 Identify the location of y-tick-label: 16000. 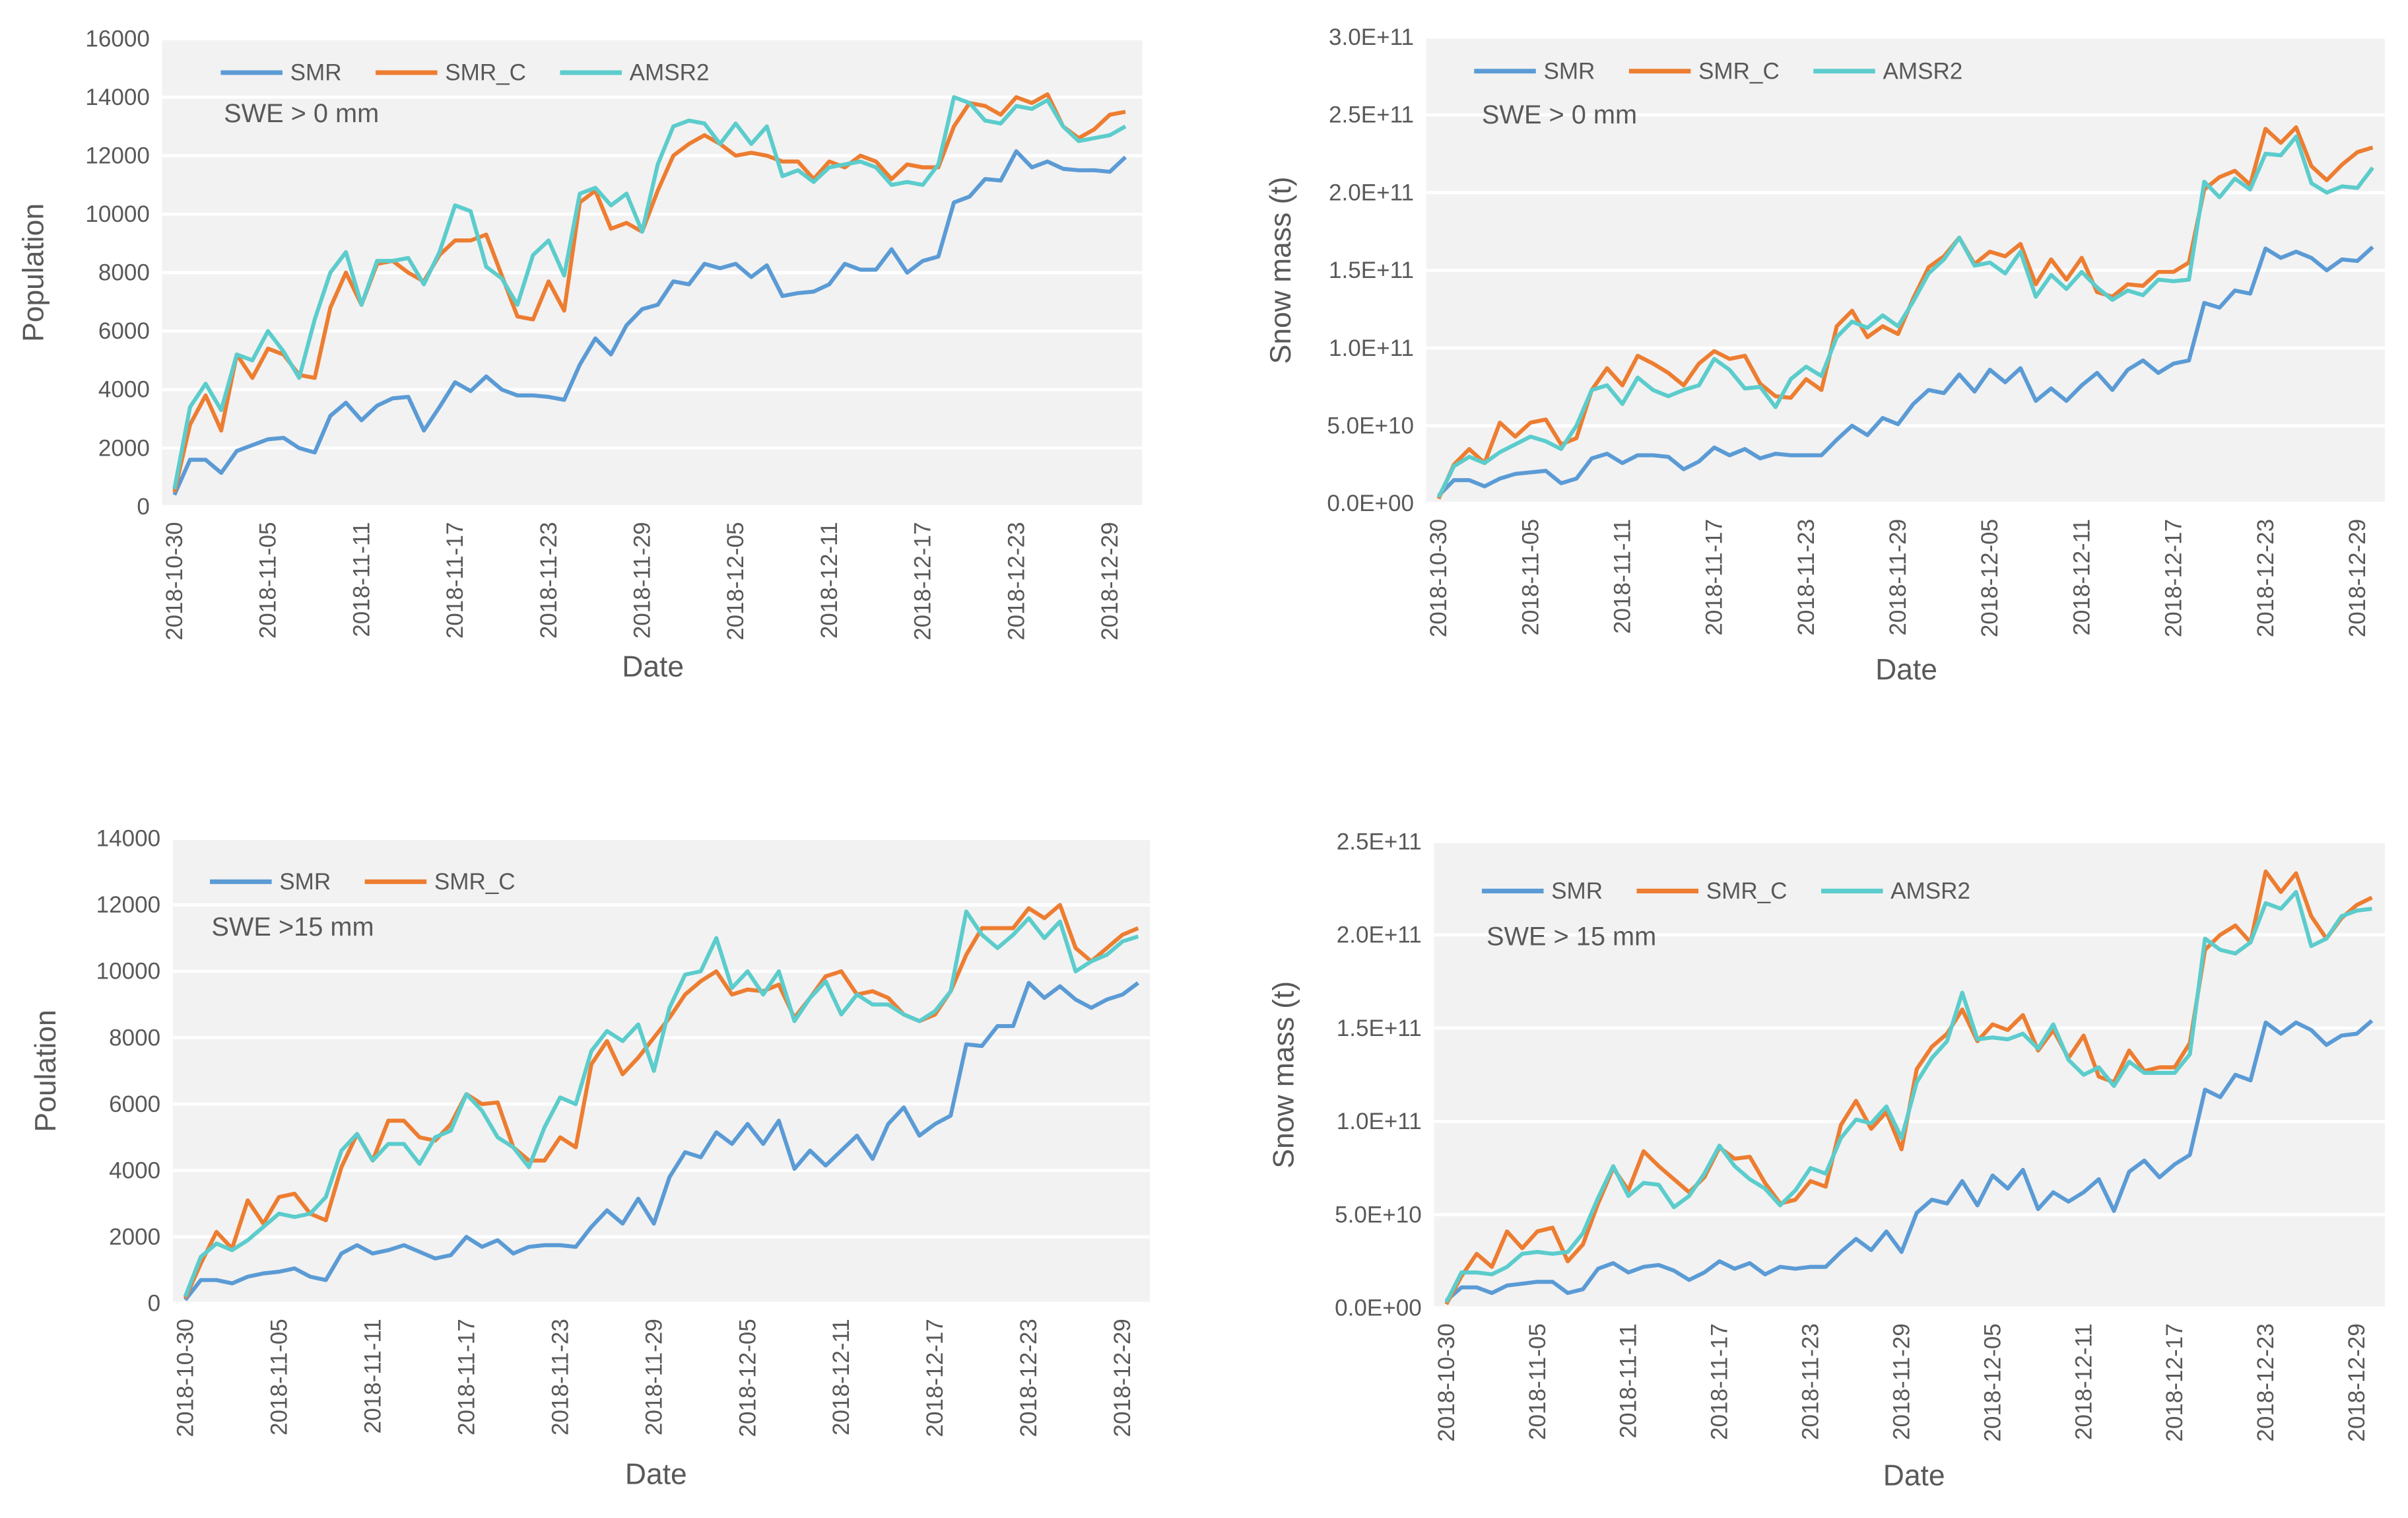
(117, 39).